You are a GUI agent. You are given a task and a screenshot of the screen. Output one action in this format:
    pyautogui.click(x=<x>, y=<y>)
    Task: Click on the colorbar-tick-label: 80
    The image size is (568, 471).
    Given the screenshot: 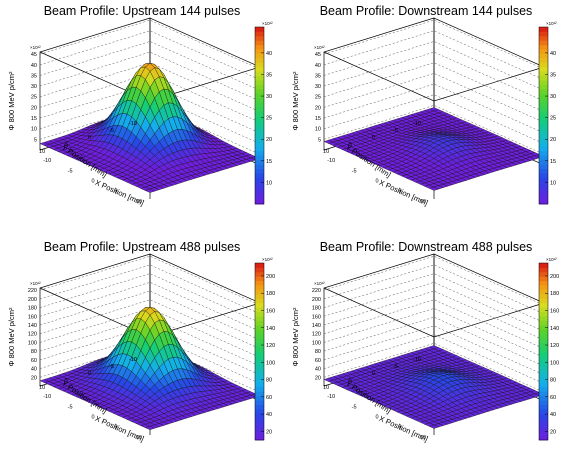 What is the action you would take?
    pyautogui.click(x=269, y=381)
    